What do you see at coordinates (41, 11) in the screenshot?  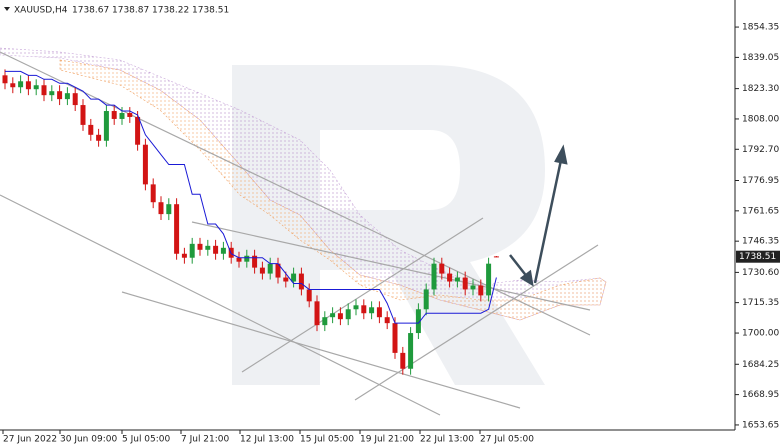 I see `symbol: XAUUSD,H4` at bounding box center [41, 11].